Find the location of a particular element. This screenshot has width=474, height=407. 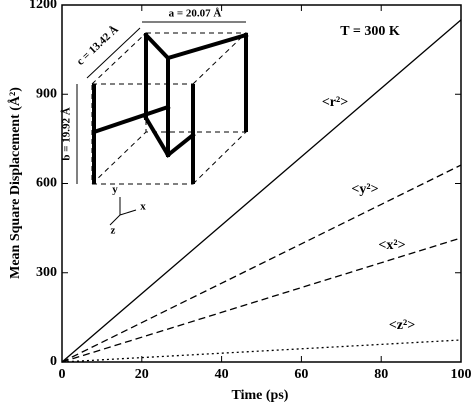

y-axis-label: Mean Square Displacement (Å²) is located at coordinates (15, 183).